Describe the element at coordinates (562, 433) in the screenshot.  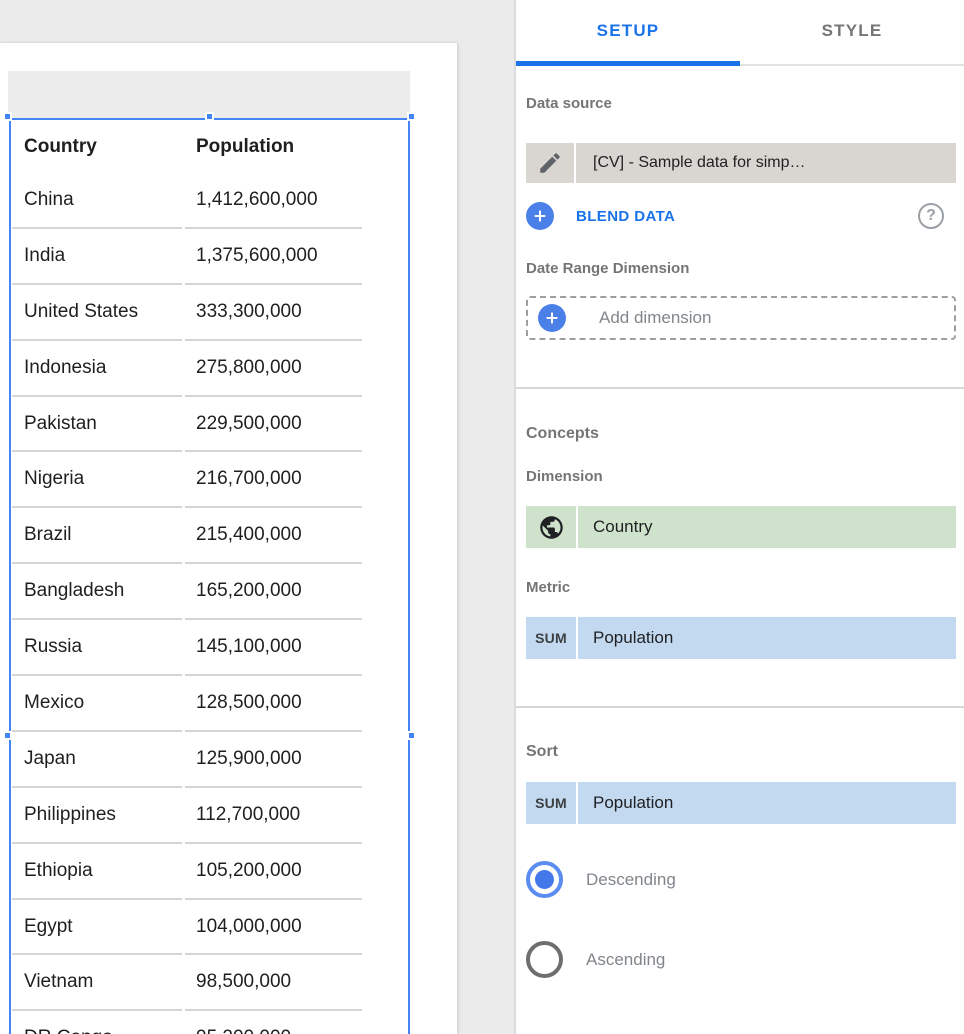
I see `concepts-label: Concepts` at that location.